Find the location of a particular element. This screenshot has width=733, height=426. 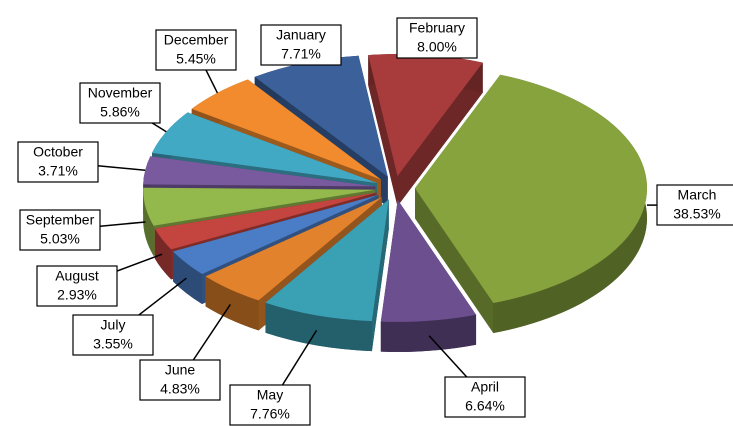

slice-label: November is located at coordinates (120, 93).